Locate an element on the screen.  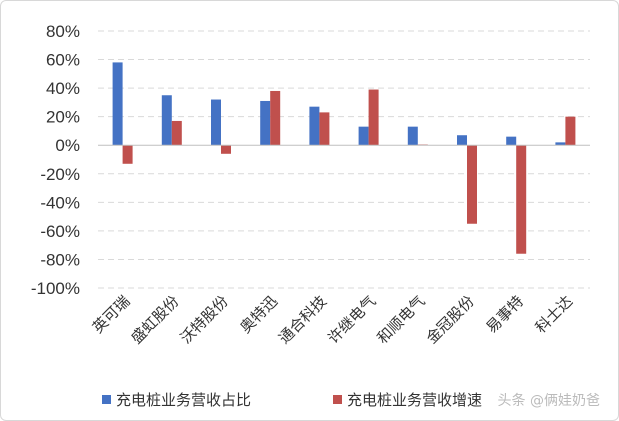
y-tick-label: -100% is located at coordinates (55, 288).